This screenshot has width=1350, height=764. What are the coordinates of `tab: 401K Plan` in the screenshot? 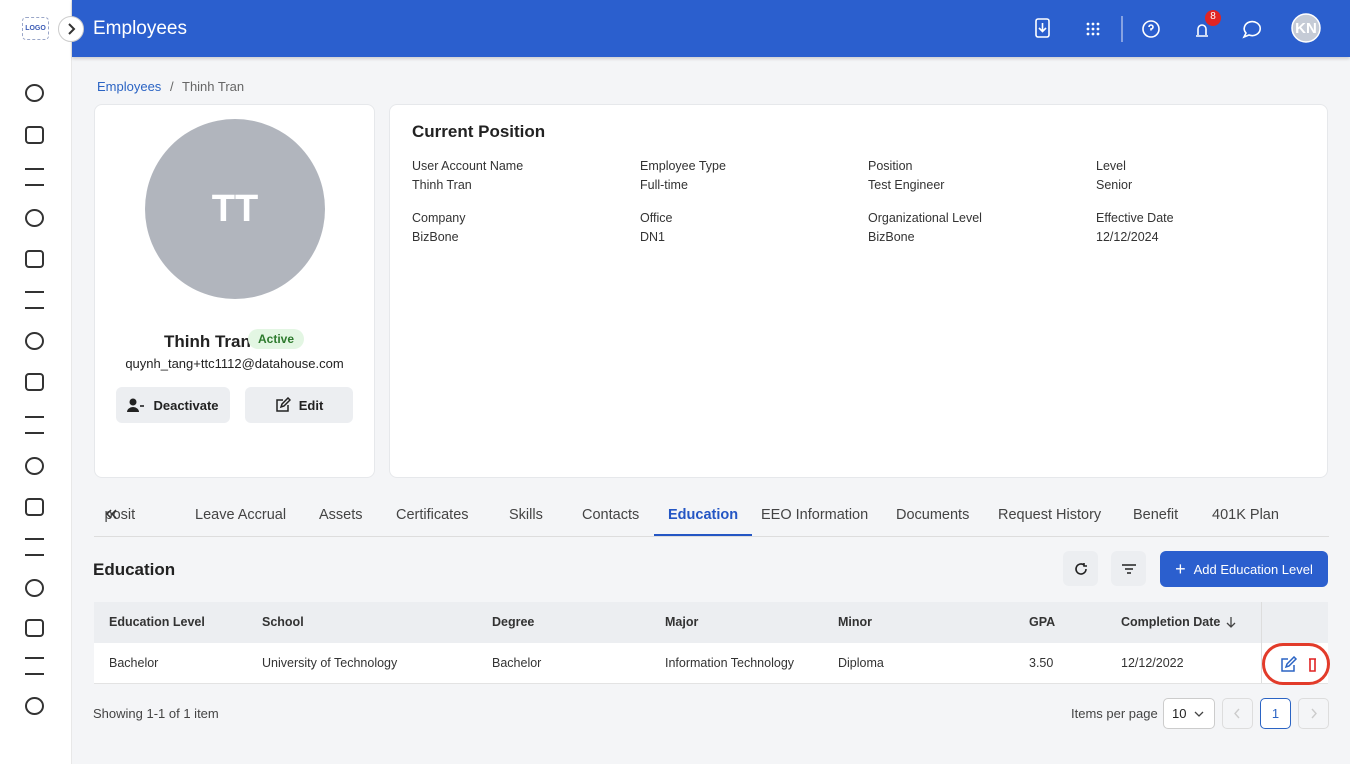 It's located at (1245, 515).